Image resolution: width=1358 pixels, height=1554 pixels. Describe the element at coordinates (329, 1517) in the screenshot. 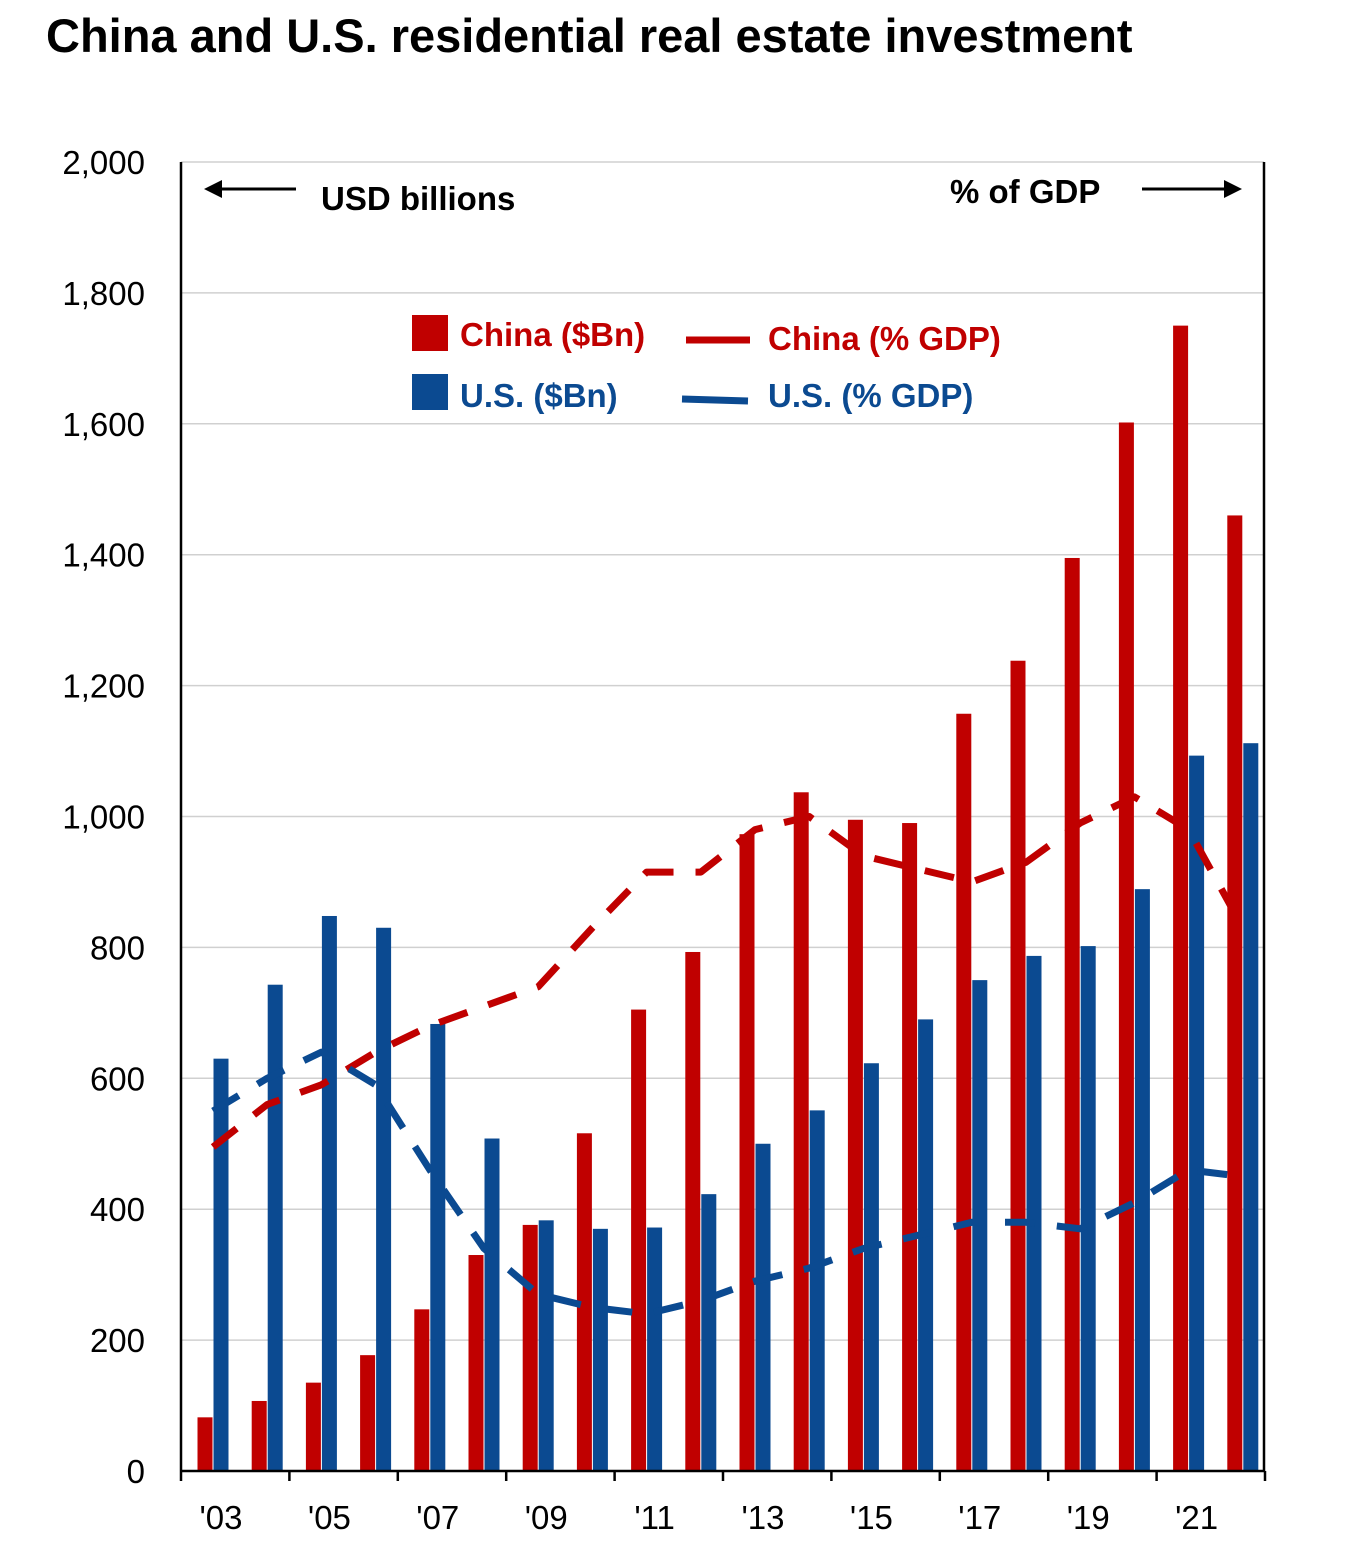

I see `x-tick-label: '05` at that location.